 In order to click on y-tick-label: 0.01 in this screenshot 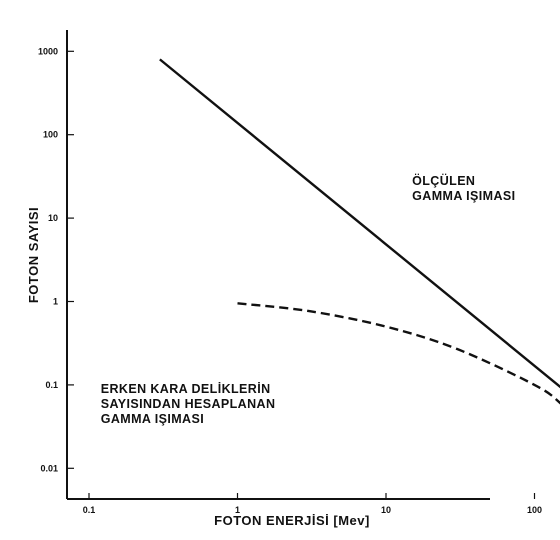, I will do `click(49, 468)`.